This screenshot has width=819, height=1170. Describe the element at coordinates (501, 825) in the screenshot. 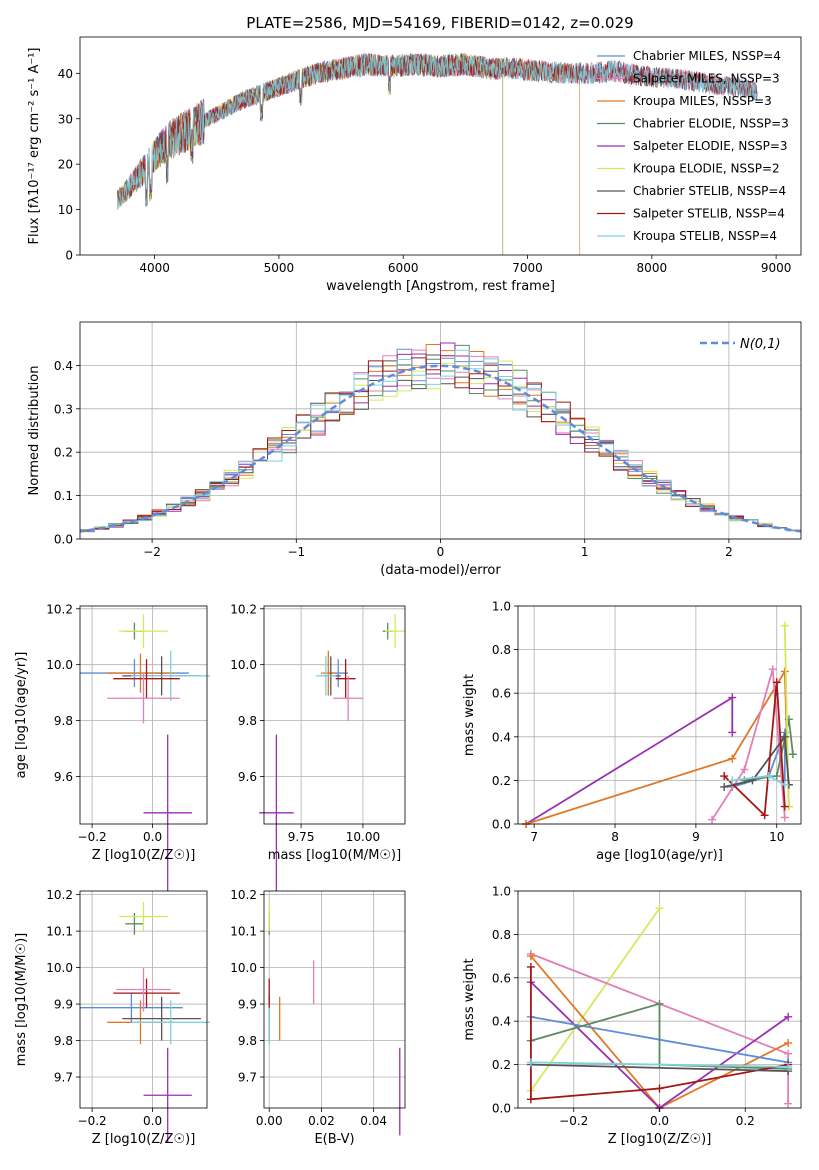

I see `y-tick-label: 0.0` at that location.